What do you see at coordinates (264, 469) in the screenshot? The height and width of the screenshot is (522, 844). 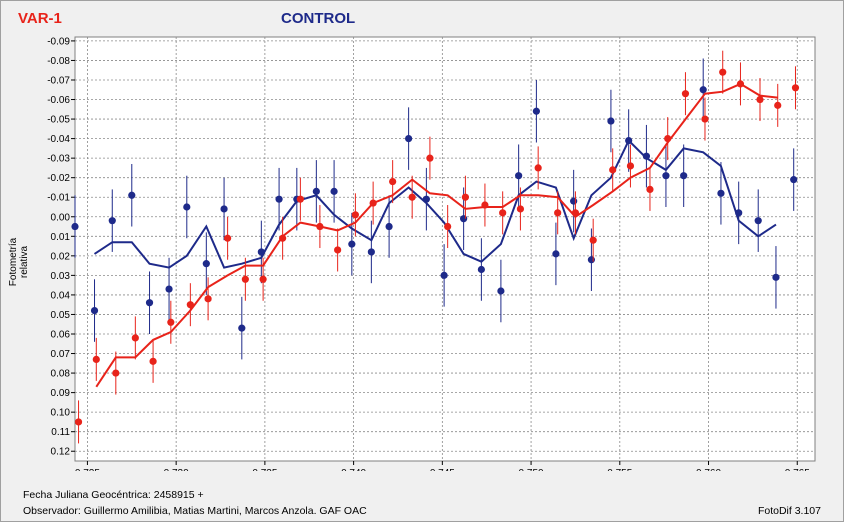 I see `x-tick-label: 0.735` at bounding box center [264, 469].